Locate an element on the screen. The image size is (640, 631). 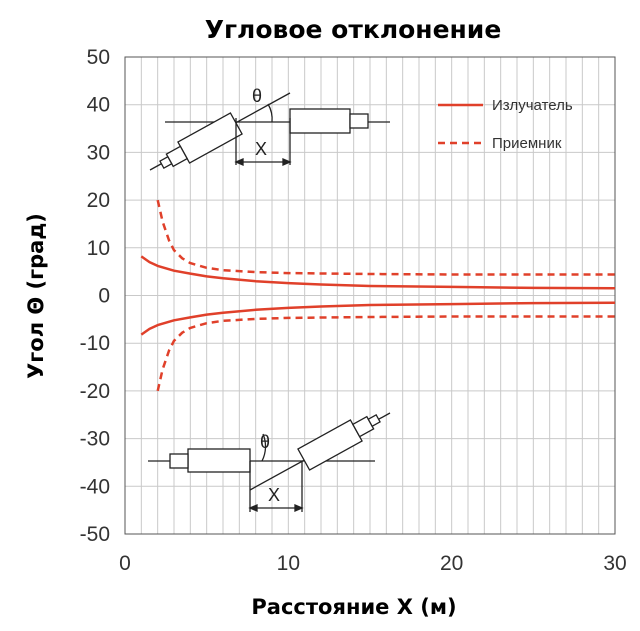
bottom-inset-emitter is located at coordinates (219, 460).